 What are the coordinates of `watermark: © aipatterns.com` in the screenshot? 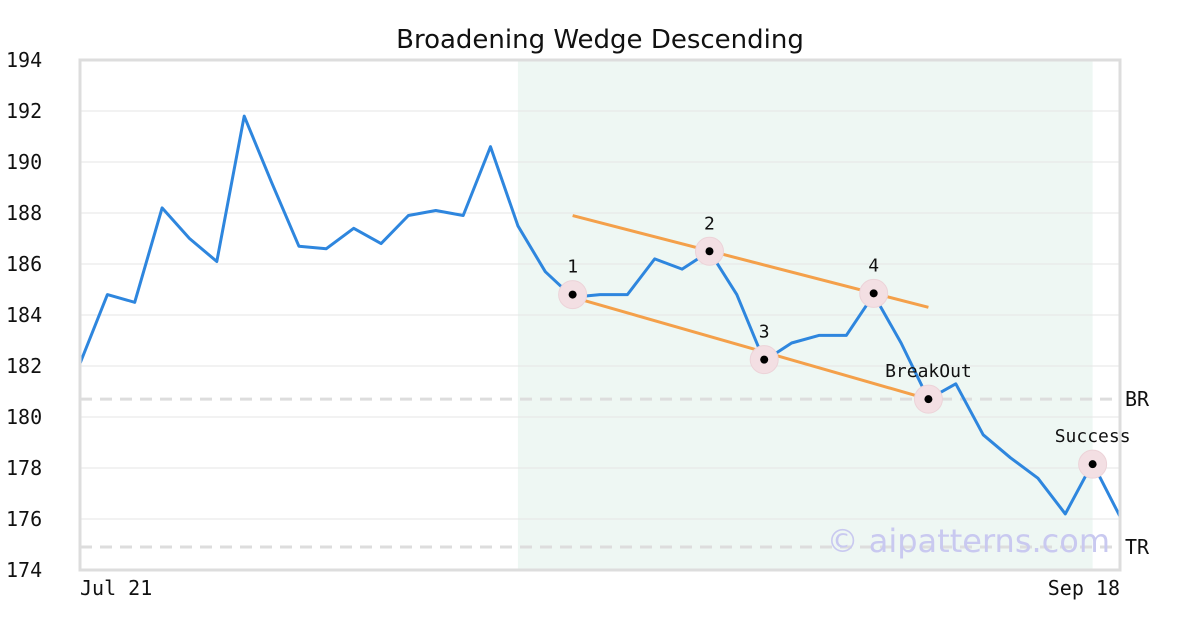 It's located at (968, 541).